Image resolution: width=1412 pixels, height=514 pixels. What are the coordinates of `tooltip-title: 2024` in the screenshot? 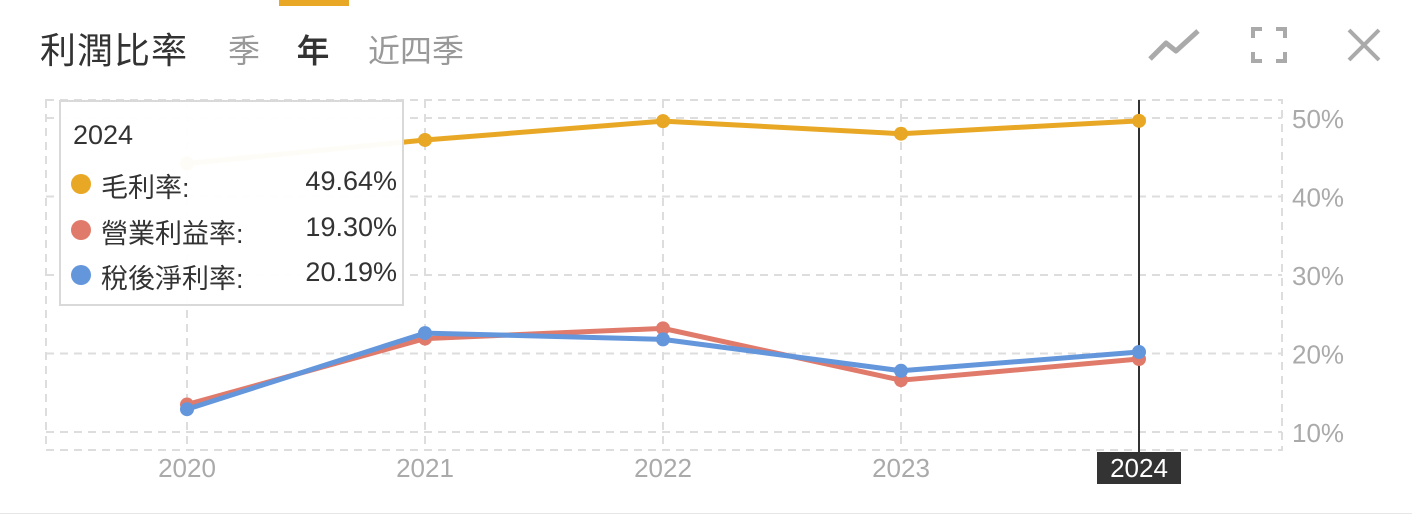 It's located at (103, 135).